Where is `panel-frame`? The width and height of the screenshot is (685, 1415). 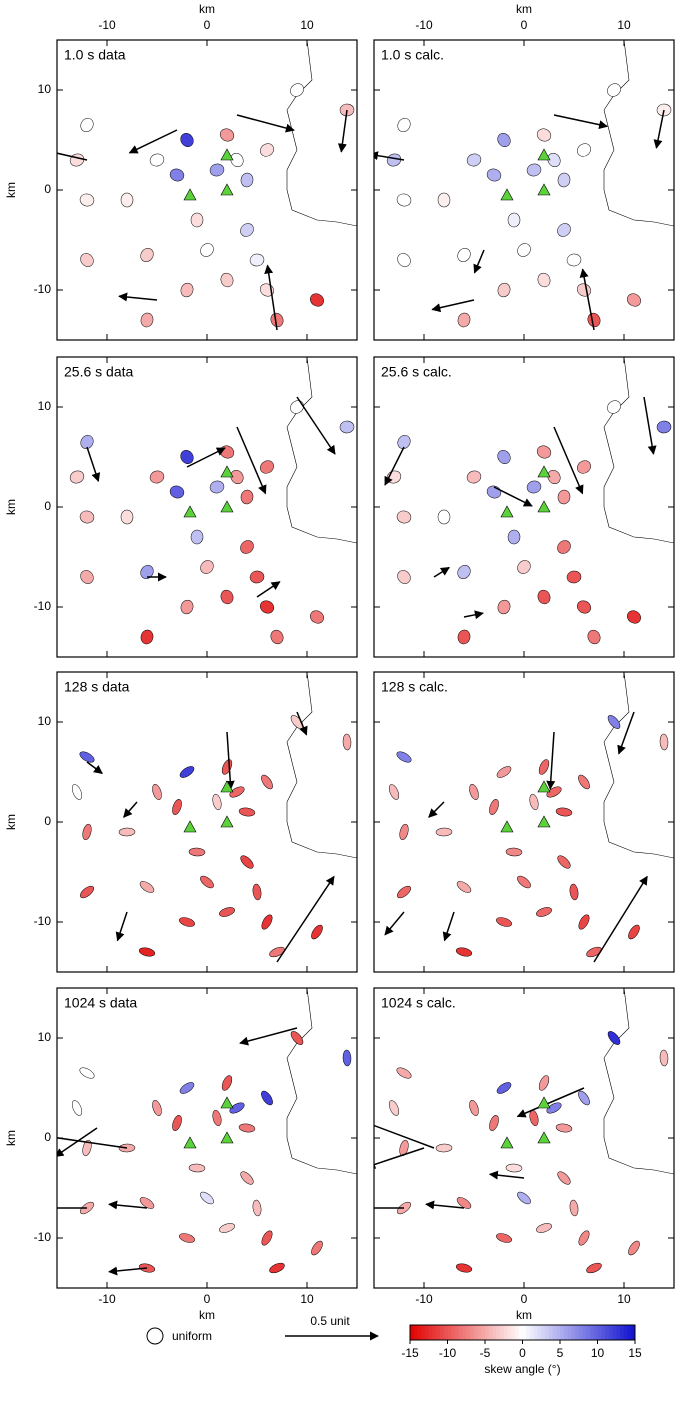 panel-frame is located at coordinates (207, 822).